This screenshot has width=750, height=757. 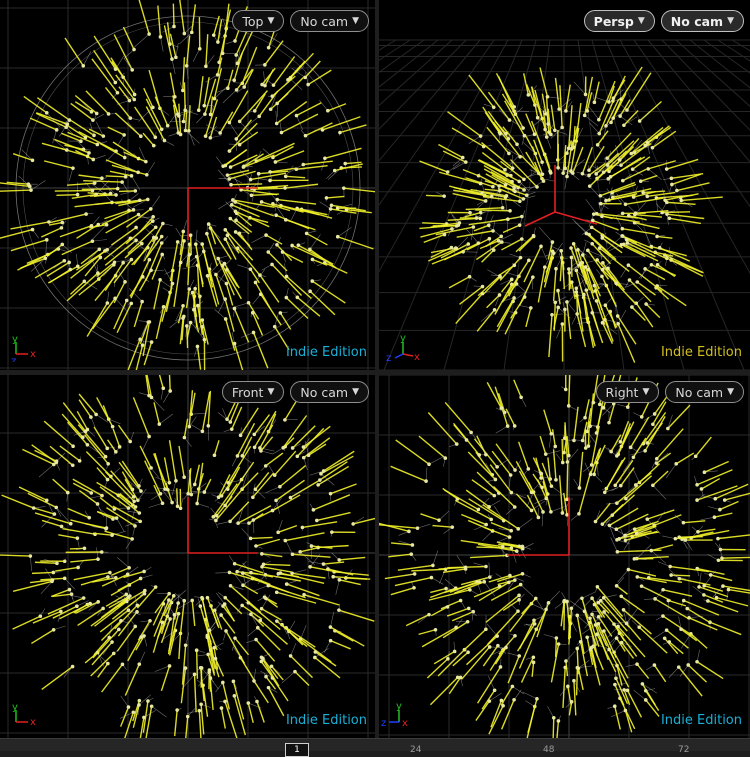 I want to click on current-frame-marker: 1, so click(x=297, y=750).